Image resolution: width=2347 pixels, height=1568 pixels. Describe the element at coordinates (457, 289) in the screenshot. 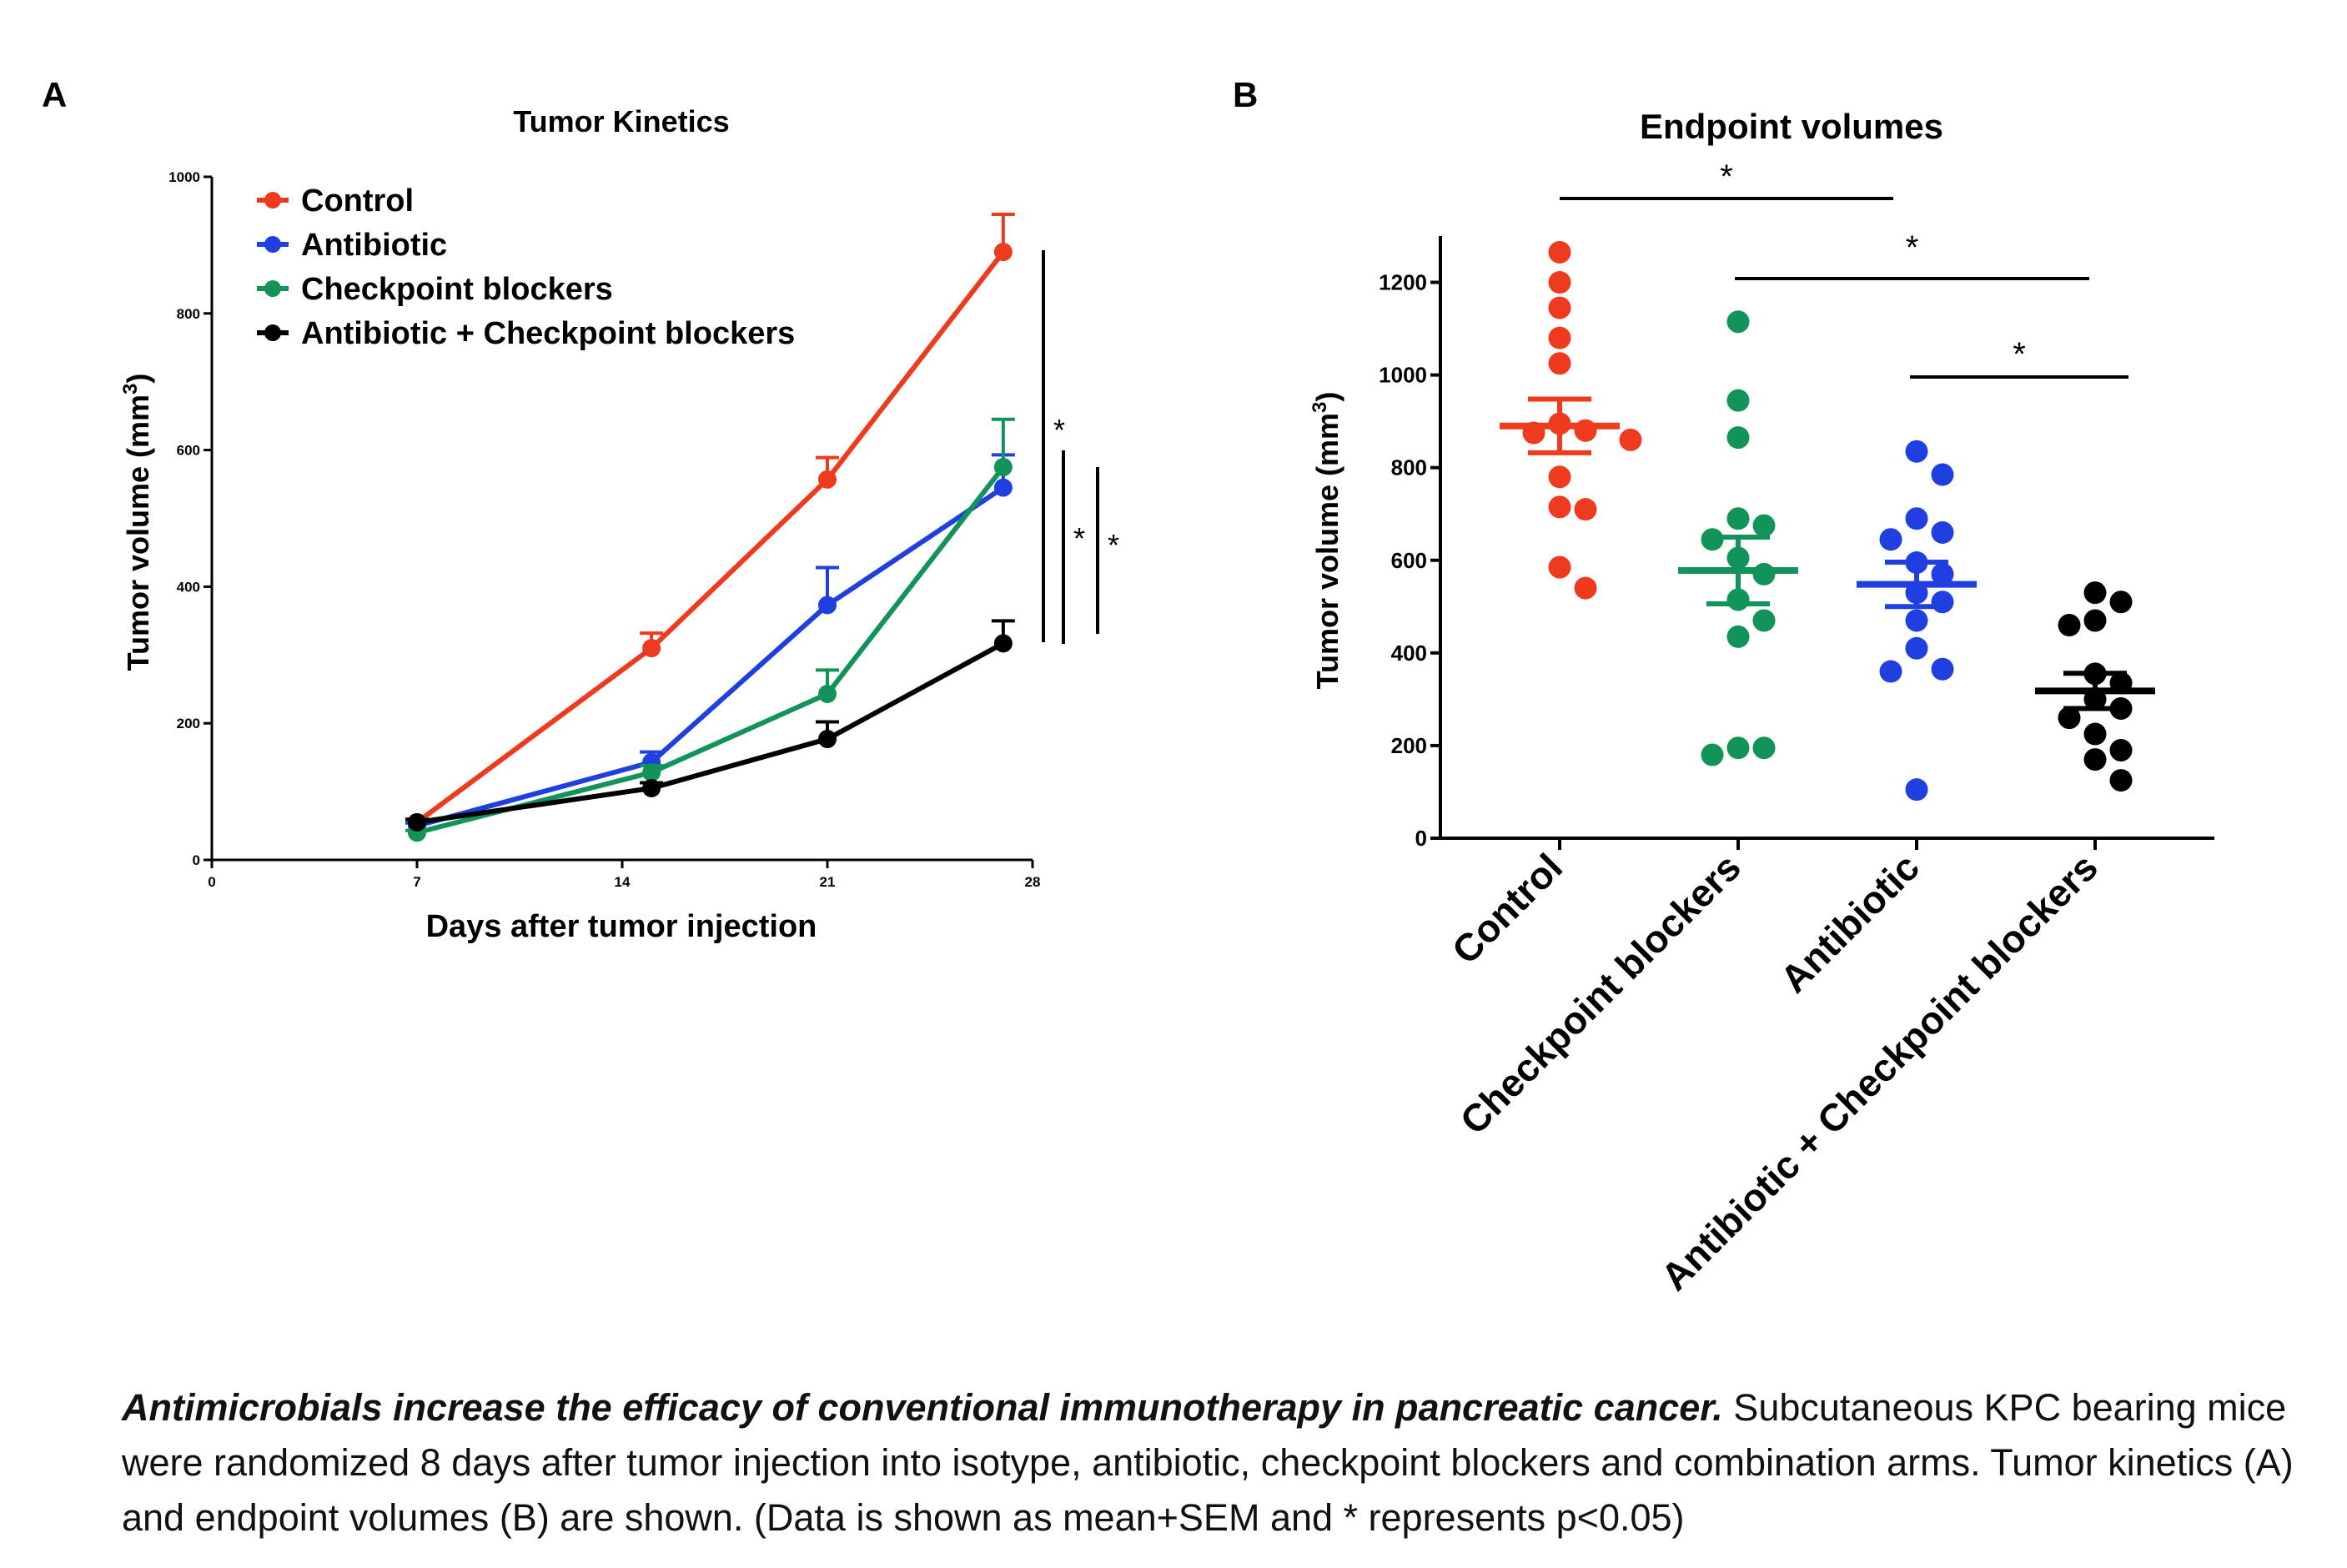

I see `legend-entry: Checkpoint blockers` at that location.